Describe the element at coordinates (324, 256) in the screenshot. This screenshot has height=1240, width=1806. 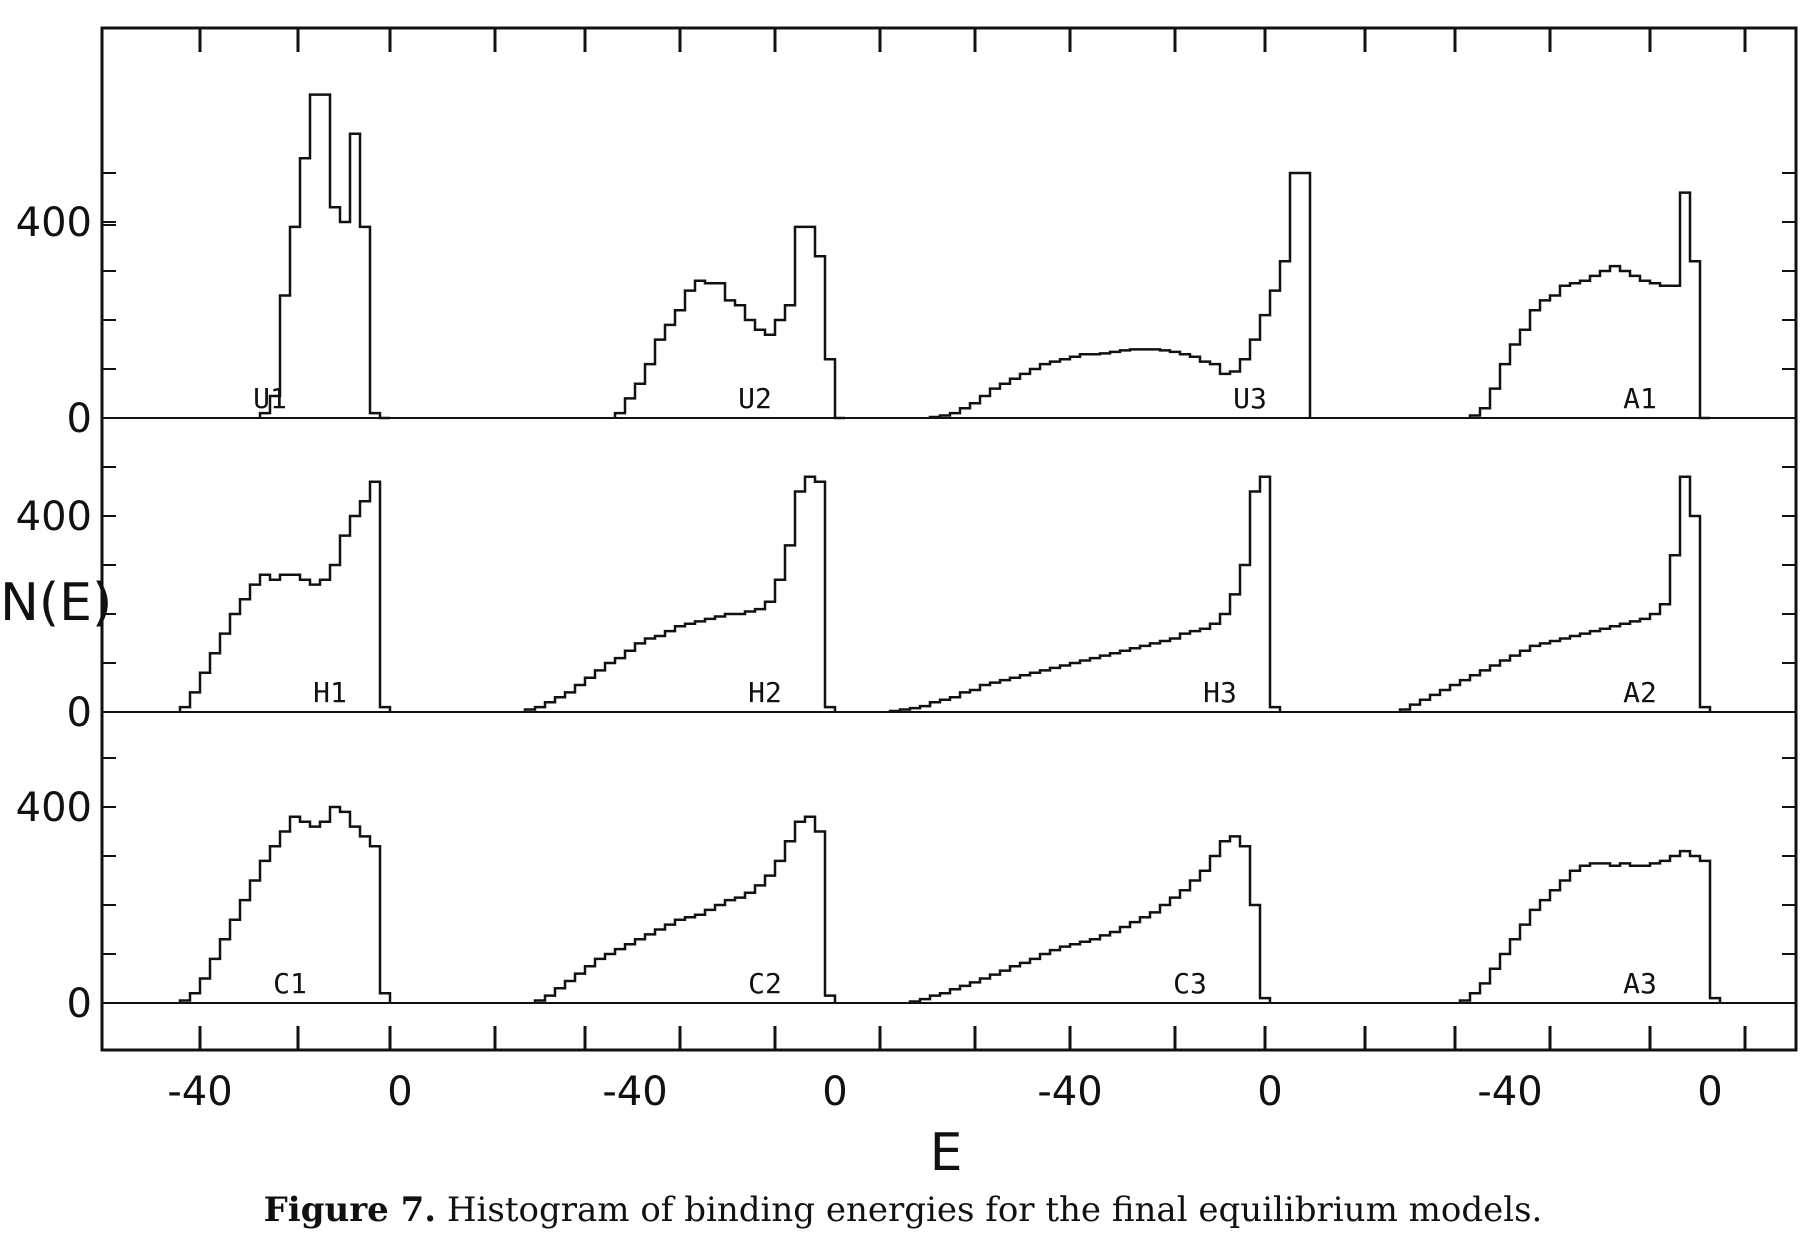
I see `histogram-u1` at that location.